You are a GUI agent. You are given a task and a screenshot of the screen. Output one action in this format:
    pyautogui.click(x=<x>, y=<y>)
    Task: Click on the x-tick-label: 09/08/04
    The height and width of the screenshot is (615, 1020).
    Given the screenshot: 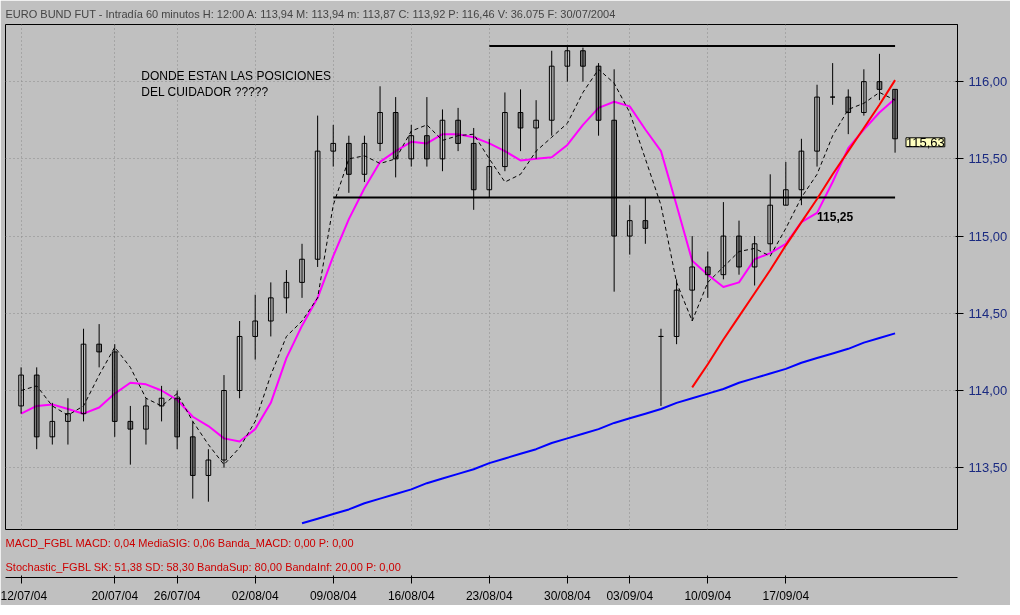 What is the action you would take?
    pyautogui.click(x=333, y=595)
    